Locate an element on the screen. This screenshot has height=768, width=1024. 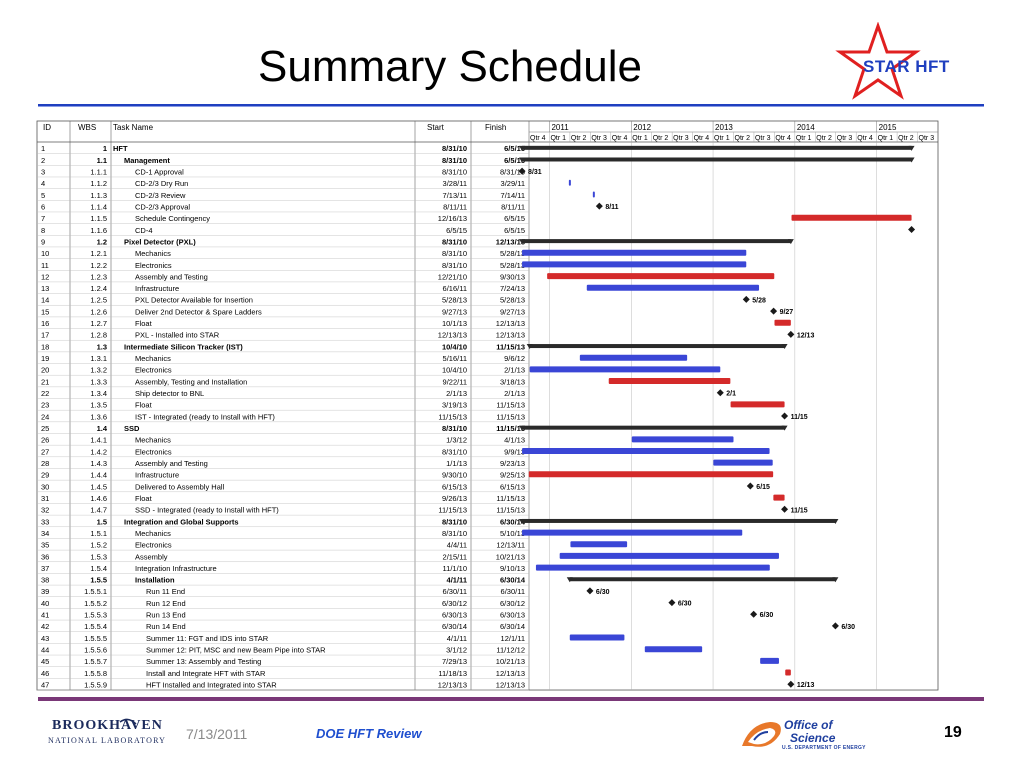
task-id: 40 is located at coordinates (45, 603).